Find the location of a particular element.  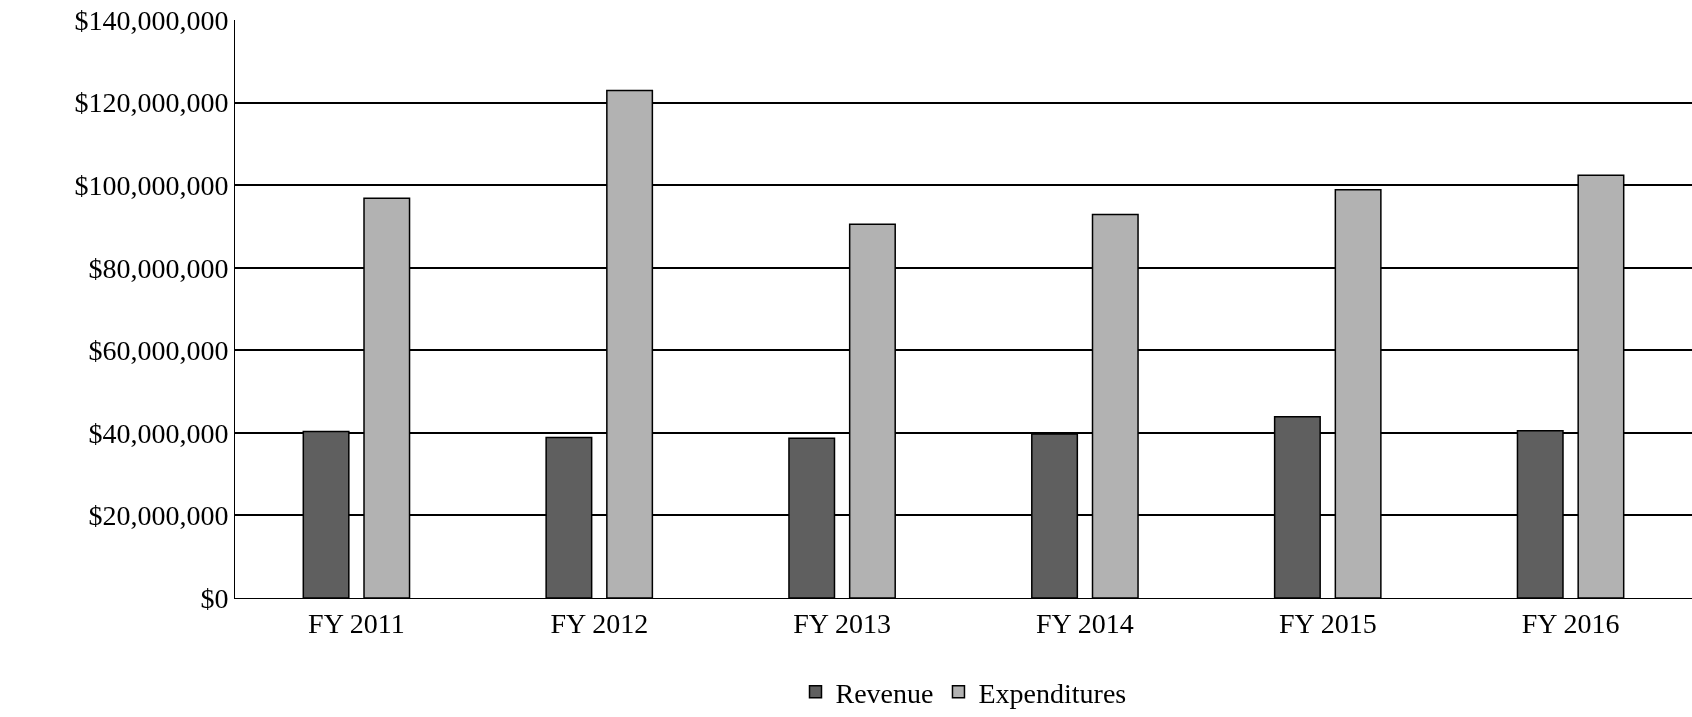

y-tick-label: $40,000,000 is located at coordinates (158, 433).